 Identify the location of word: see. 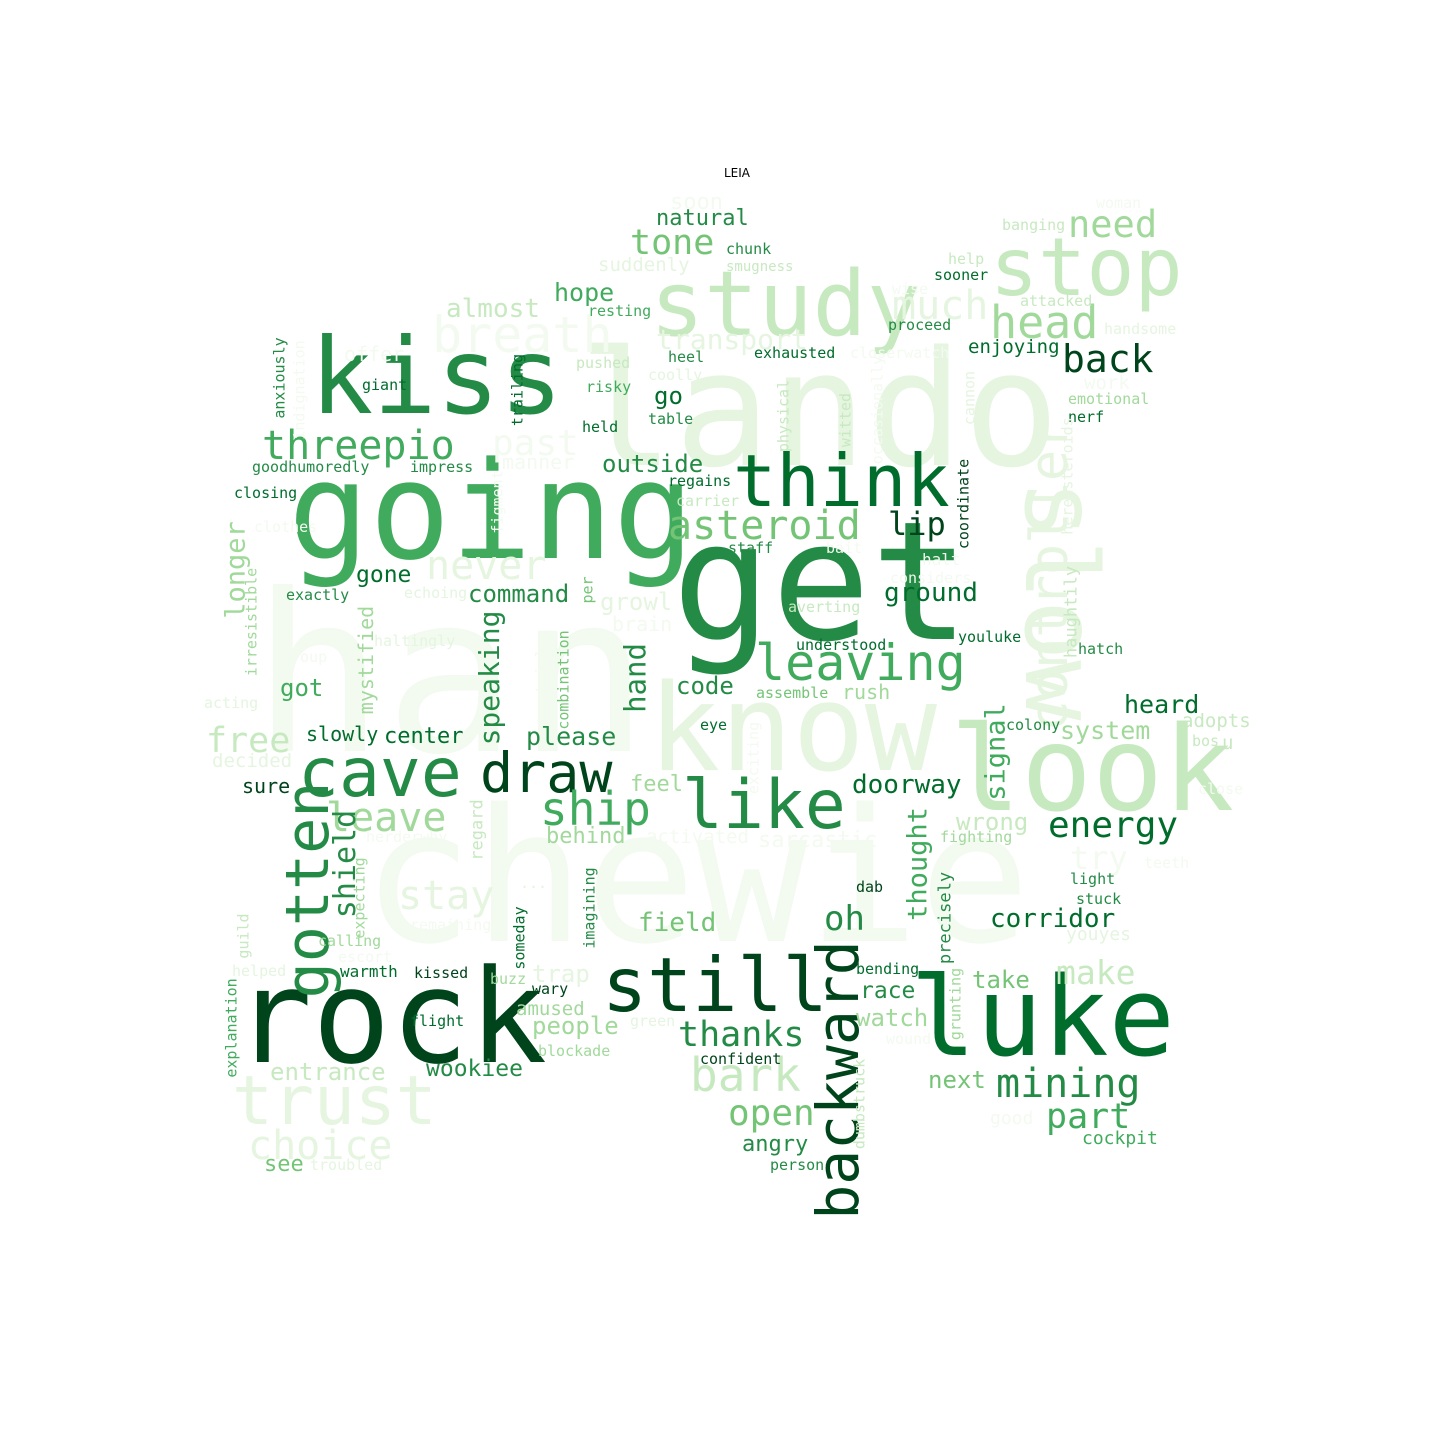
(284, 1164).